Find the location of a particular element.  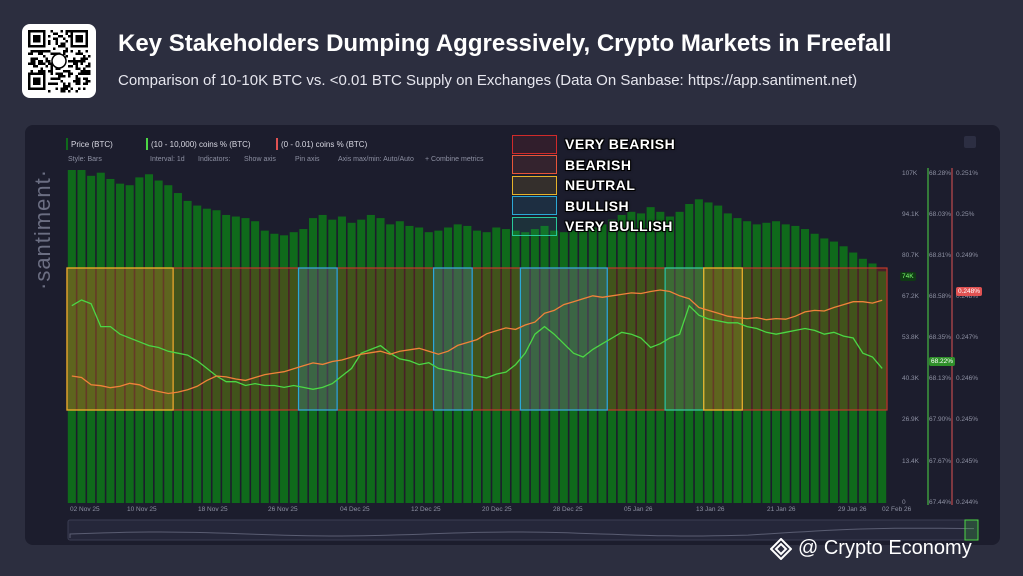

metric-chip-price: Price (BTC) is located at coordinates (89, 144).